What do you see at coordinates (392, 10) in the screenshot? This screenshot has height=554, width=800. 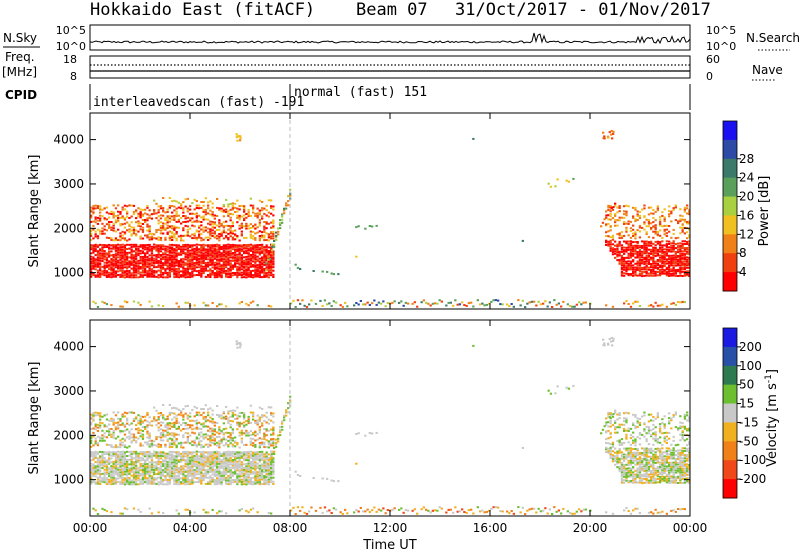 I see `beam-label: Beam 07` at bounding box center [392, 10].